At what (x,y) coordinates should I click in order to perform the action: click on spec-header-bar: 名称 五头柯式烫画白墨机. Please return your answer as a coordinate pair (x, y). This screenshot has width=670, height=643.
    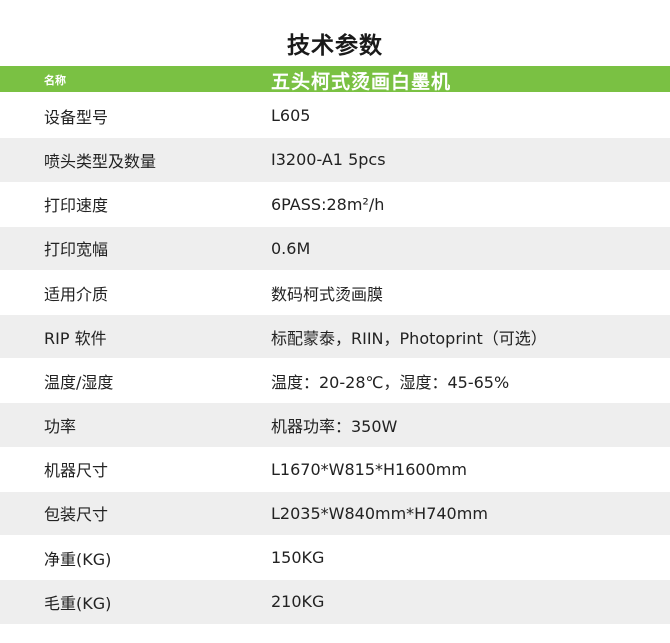
    Looking at the image, I should click on (335, 79).